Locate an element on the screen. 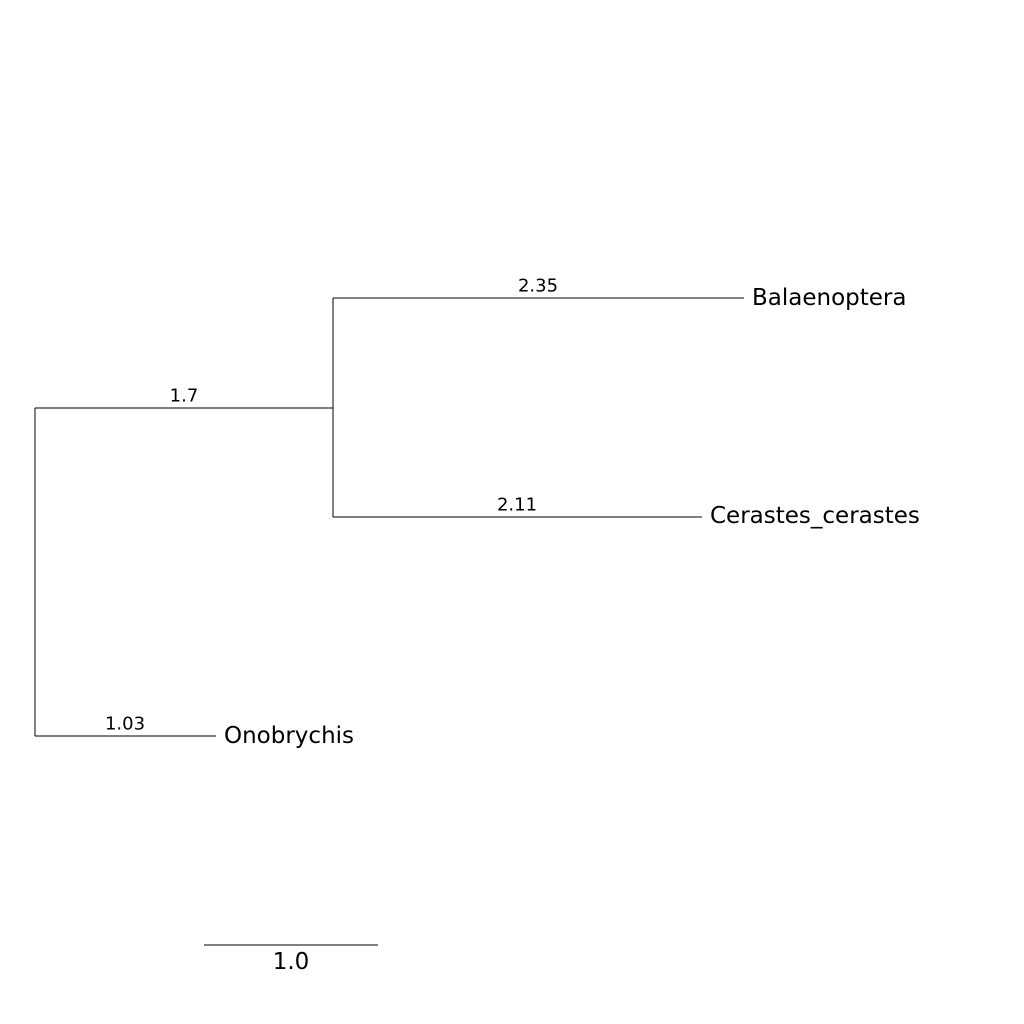 This screenshot has height=1024, width=1024. branch-length-label-balaenoptera: 2.35 is located at coordinates (538, 286).